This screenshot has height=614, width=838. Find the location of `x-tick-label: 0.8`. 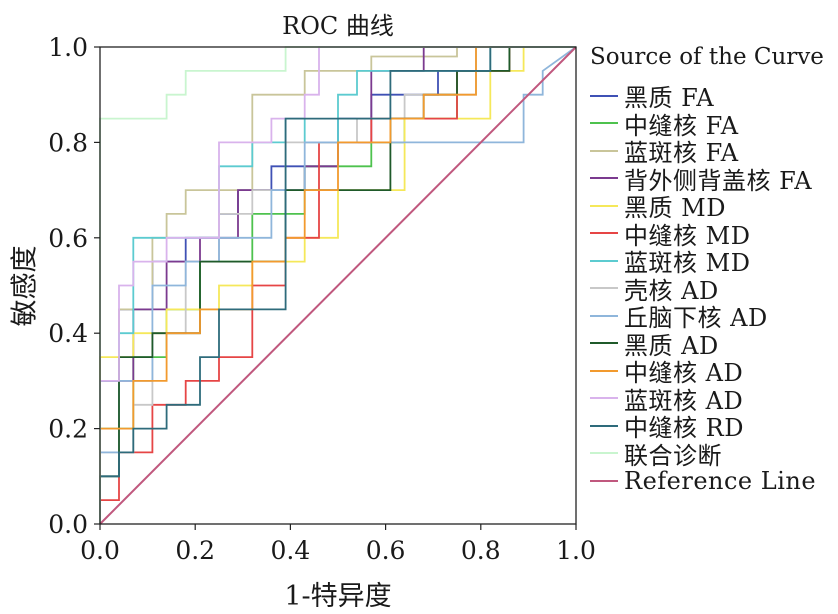

x-tick-label: 0.8 is located at coordinates (481, 550).